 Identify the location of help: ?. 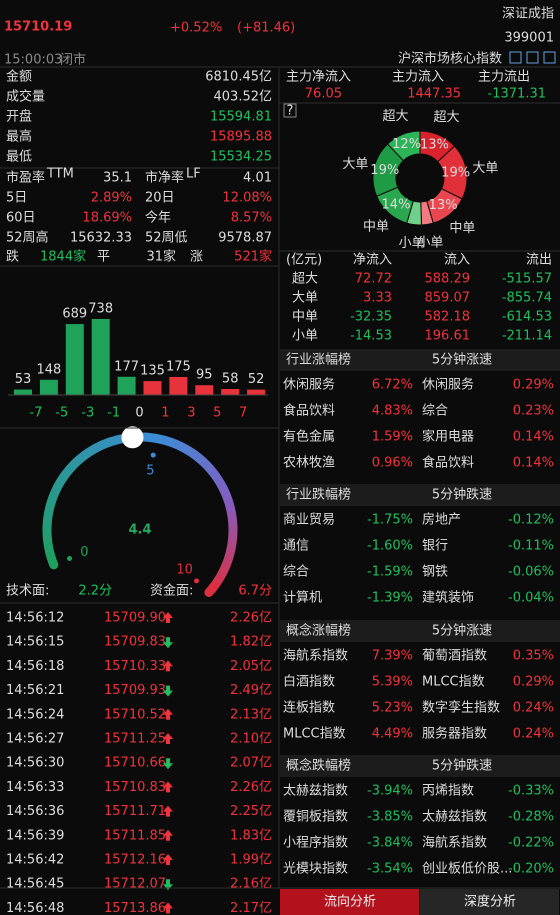
(290, 111).